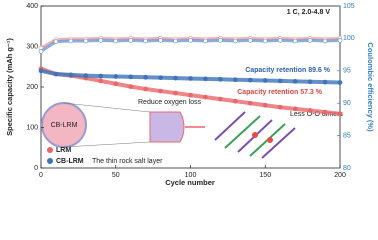 This screenshot has height=240, width=378. Describe the element at coordinates (347, 135) in the screenshot. I see `y2-tick-label: 85` at that location.